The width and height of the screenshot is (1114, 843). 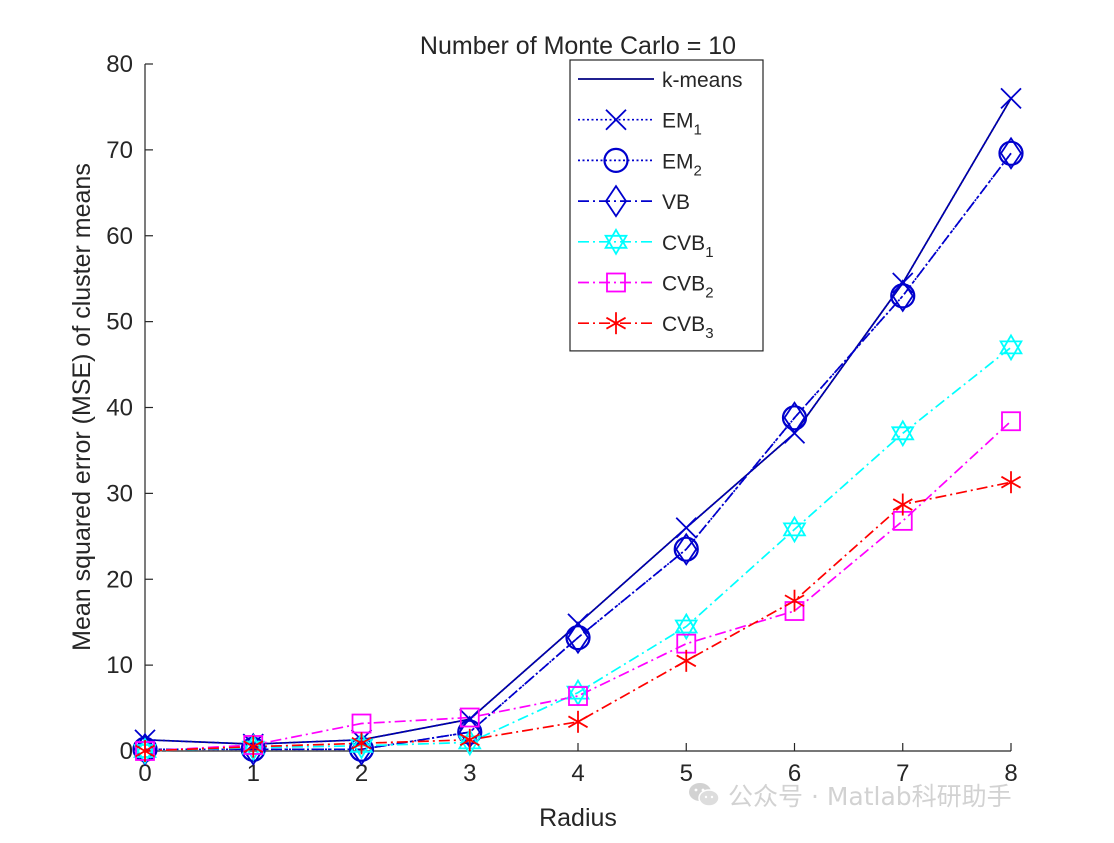 I want to click on y-tick-label: 30, so click(x=119, y=493).